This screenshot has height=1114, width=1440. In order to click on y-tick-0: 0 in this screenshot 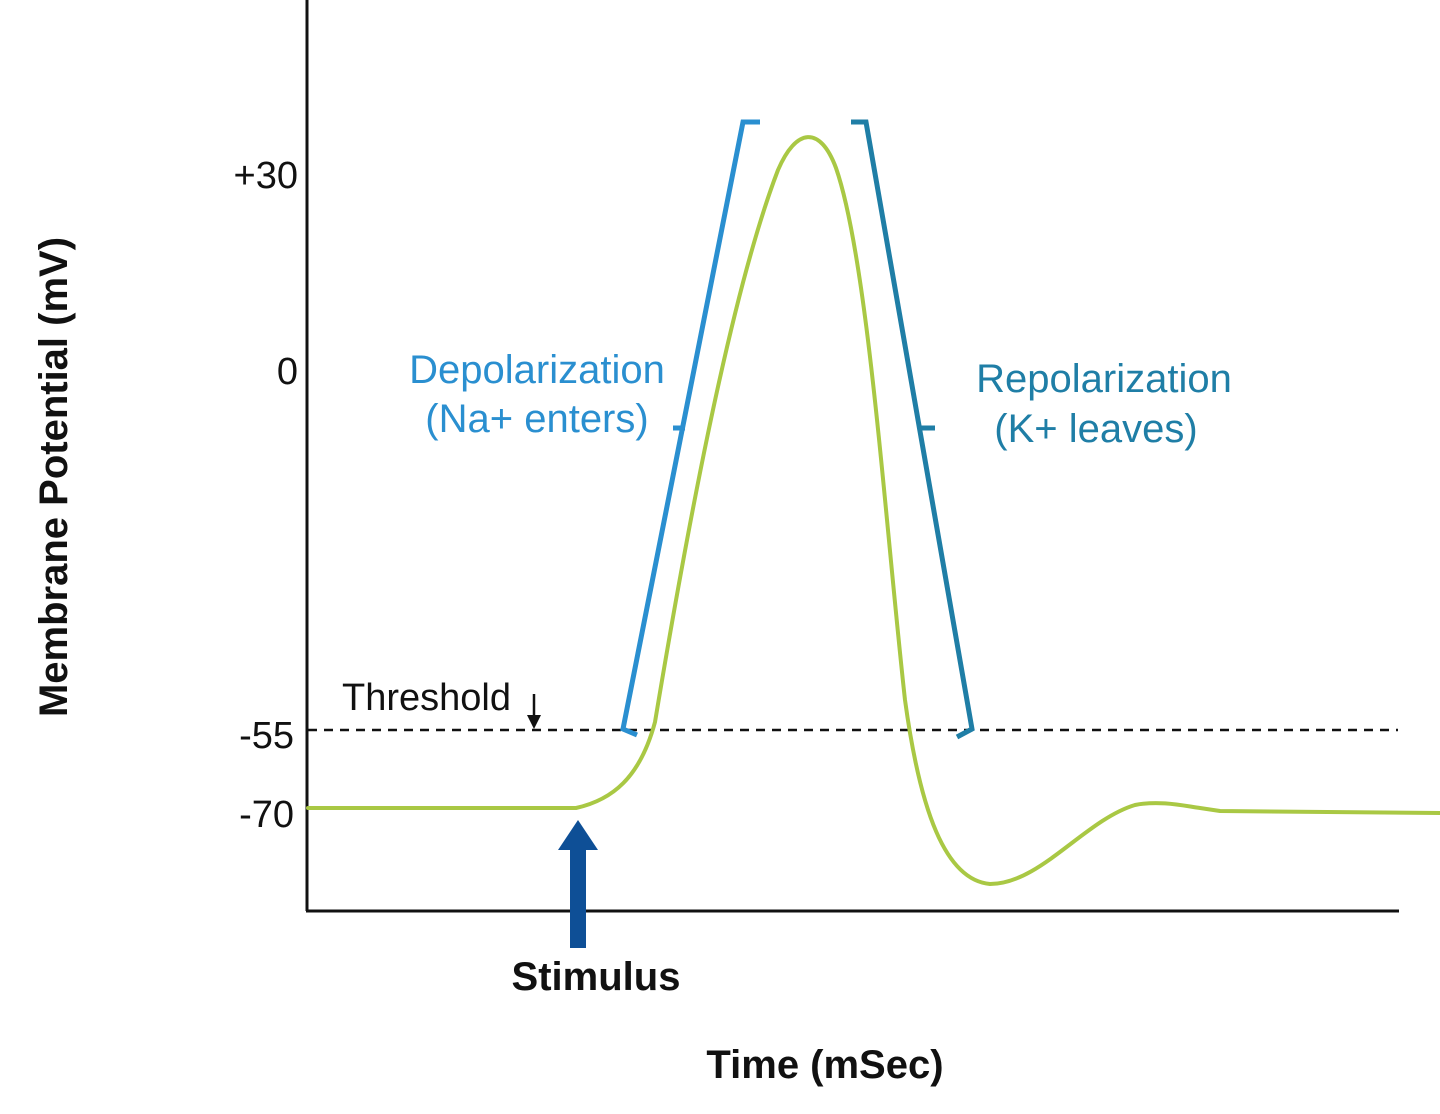, I will do `click(287, 372)`.